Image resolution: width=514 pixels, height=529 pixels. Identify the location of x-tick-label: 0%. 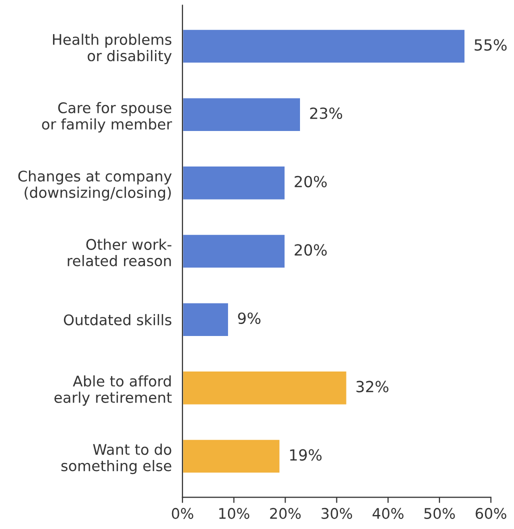
(183, 513).